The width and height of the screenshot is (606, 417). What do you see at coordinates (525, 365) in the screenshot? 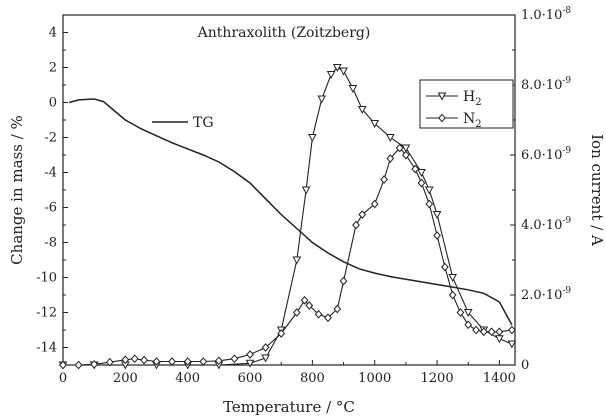
I see `y-right-tick-label: 0` at bounding box center [525, 365].